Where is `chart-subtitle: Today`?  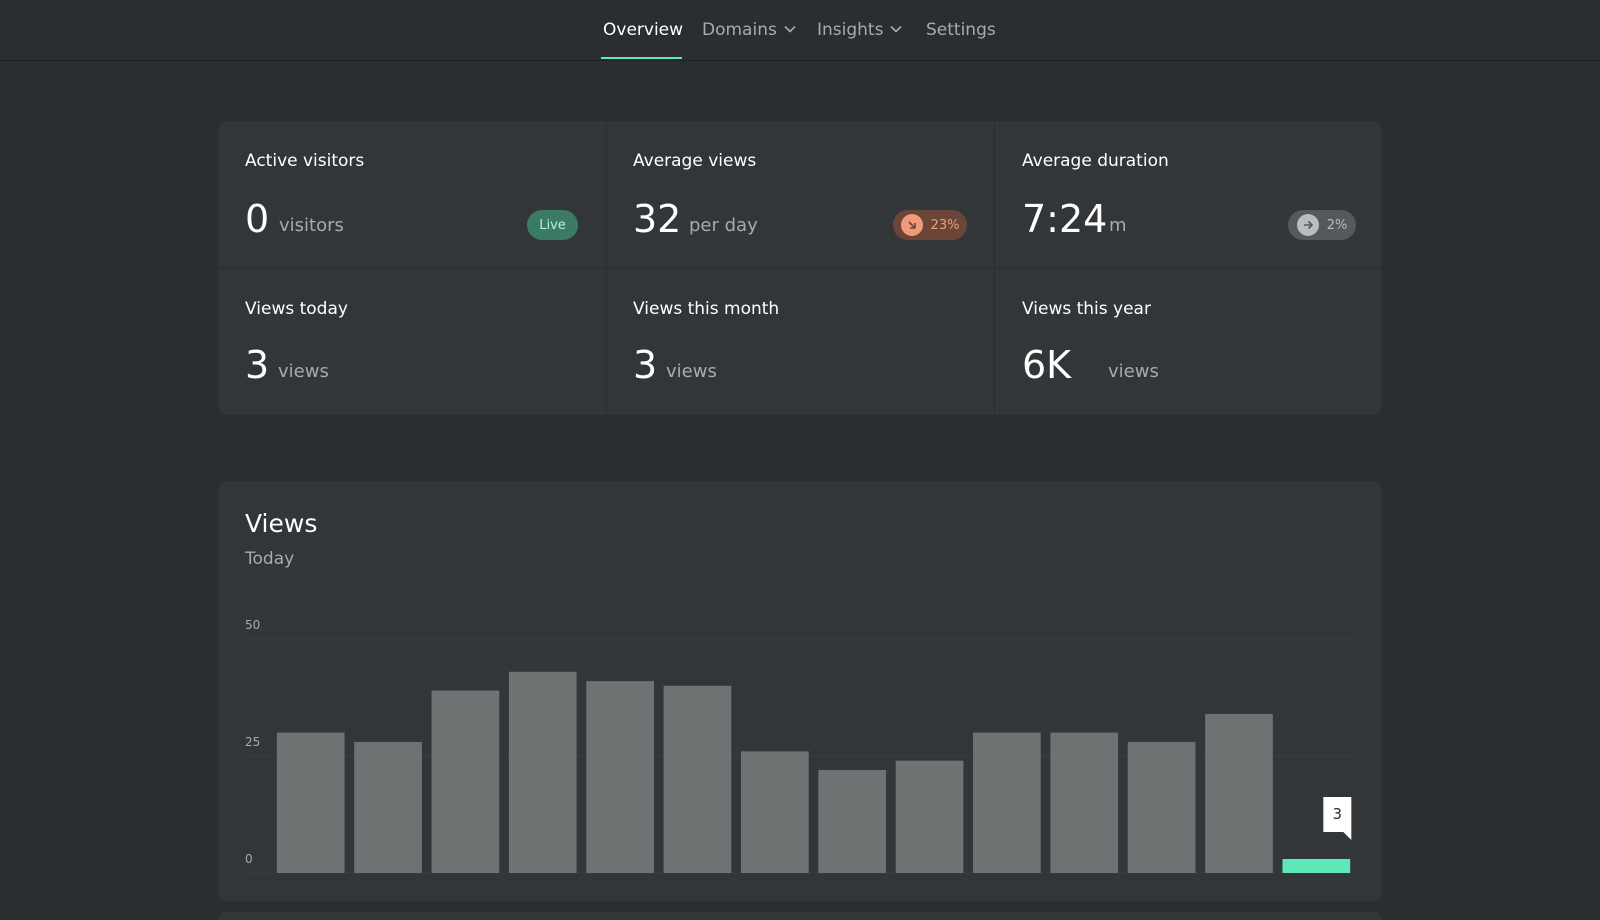
chart-subtitle: Today is located at coordinates (270, 559).